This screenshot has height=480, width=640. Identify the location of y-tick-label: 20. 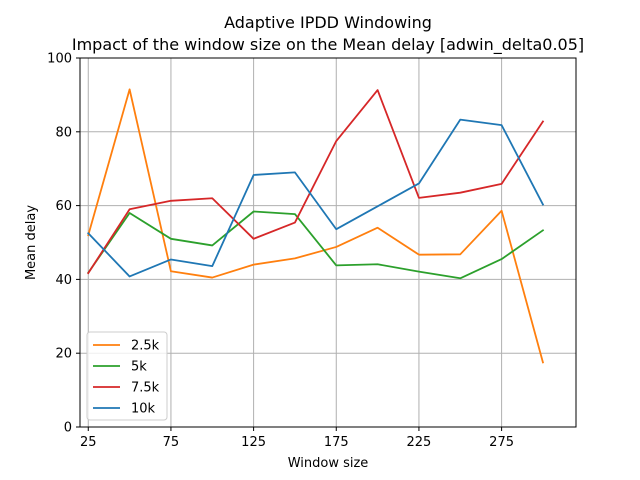
(63, 354).